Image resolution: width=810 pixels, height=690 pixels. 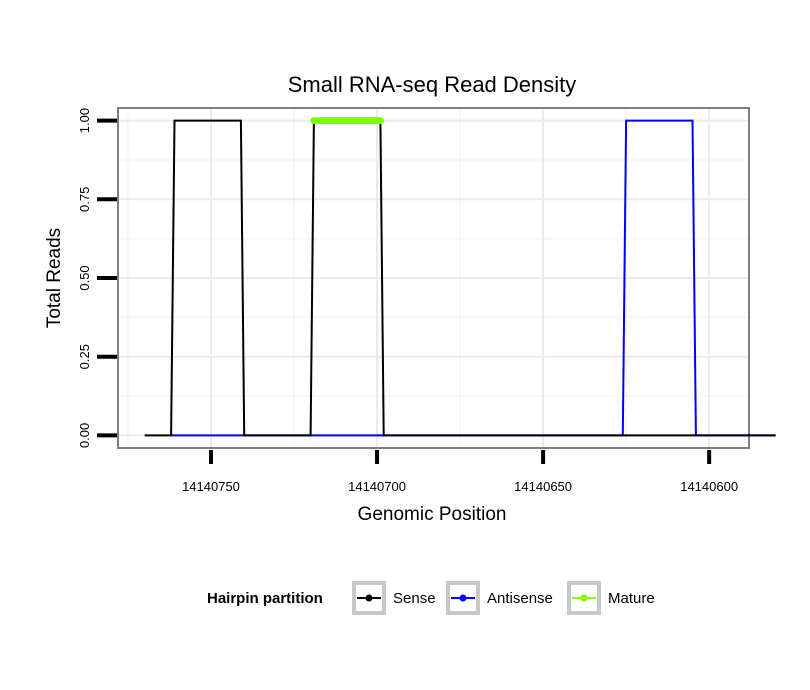 What do you see at coordinates (709, 486) in the screenshot?
I see `x-tick-label: 14140600` at bounding box center [709, 486].